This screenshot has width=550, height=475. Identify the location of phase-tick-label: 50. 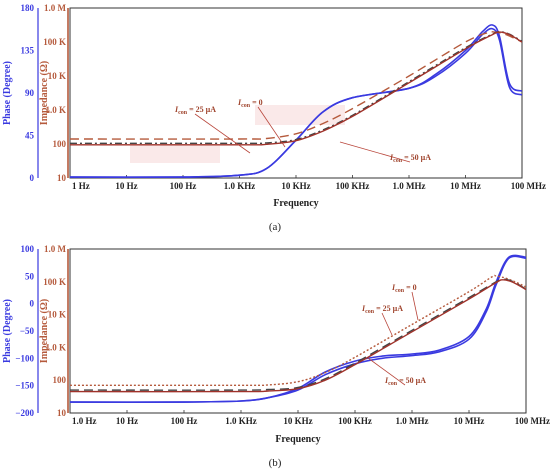
(30, 276).